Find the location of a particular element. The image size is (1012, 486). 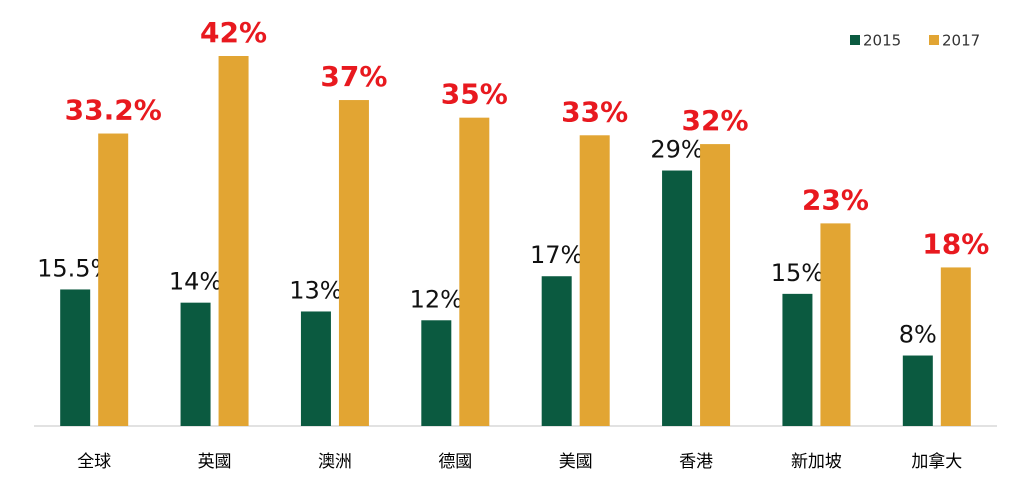

value-label: 33% is located at coordinates (594, 111).